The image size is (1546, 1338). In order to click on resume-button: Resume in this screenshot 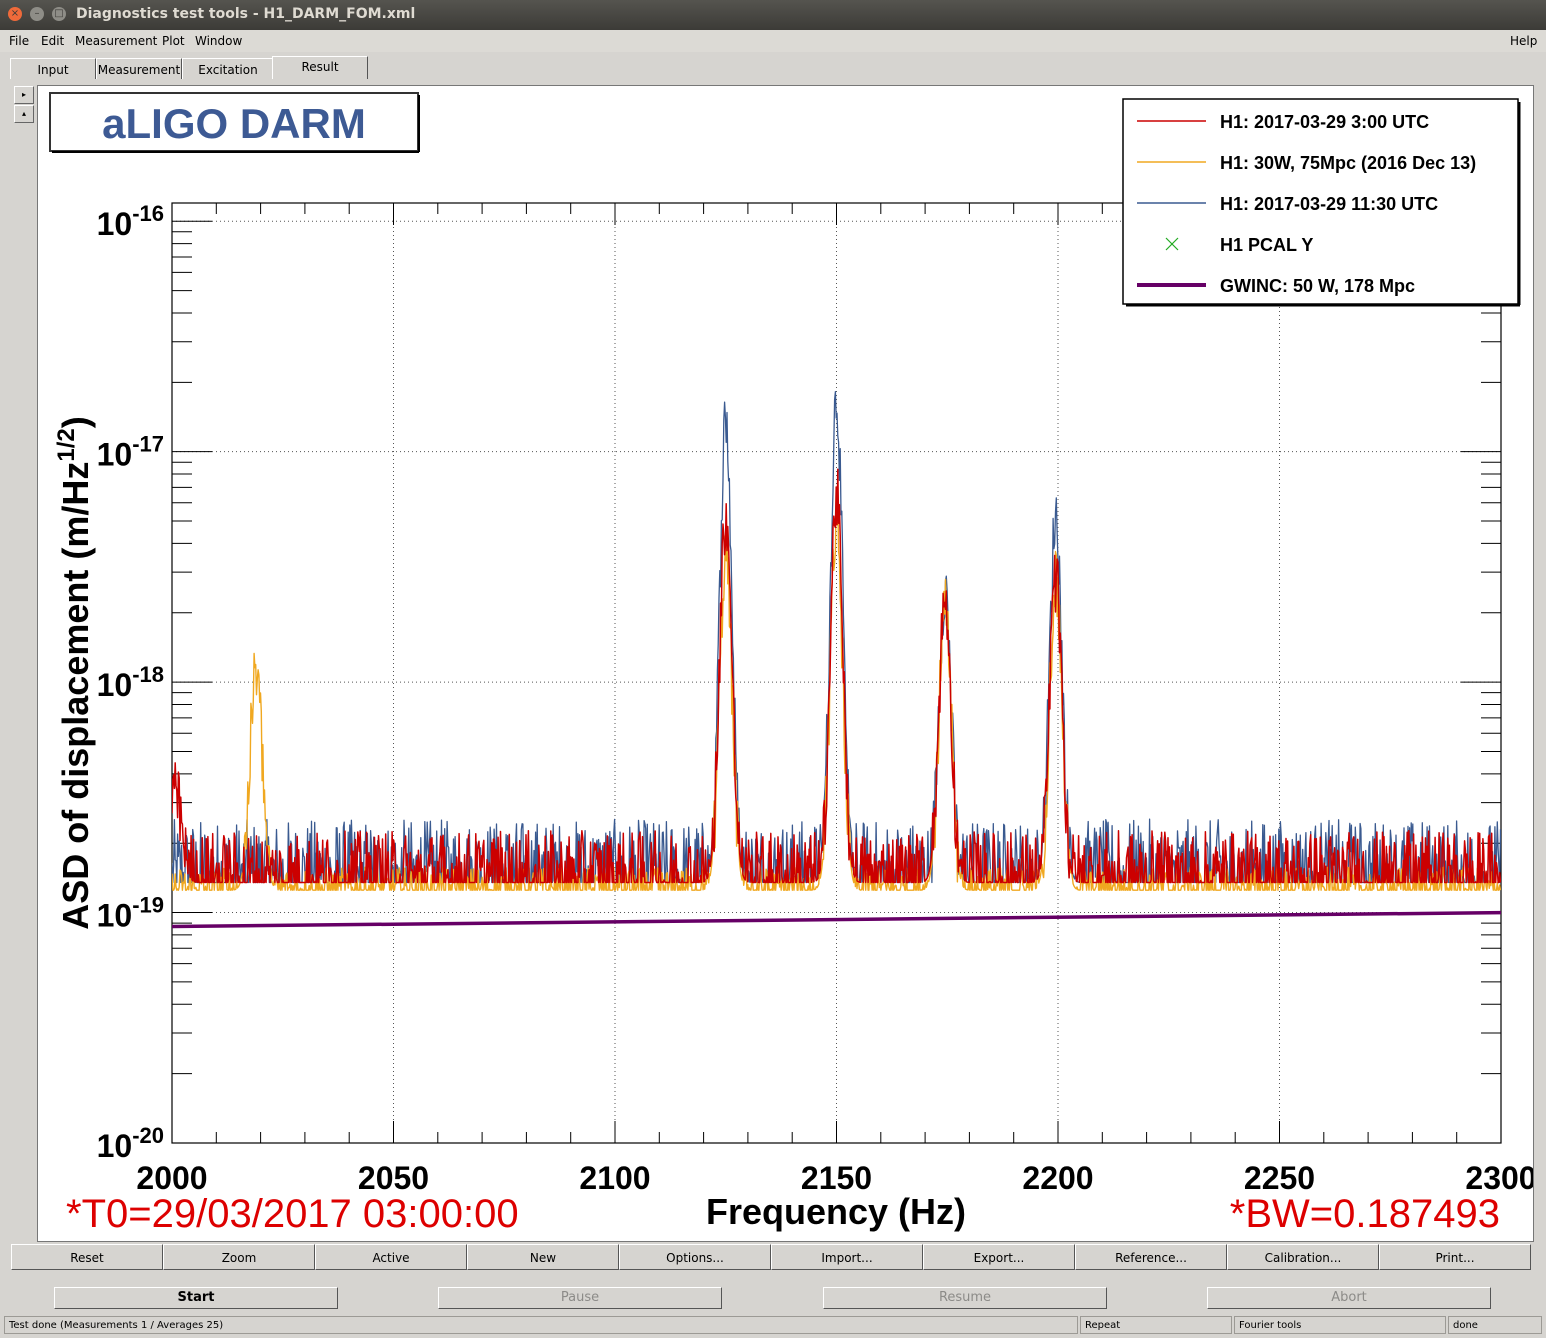, I will do `click(965, 1298)`.